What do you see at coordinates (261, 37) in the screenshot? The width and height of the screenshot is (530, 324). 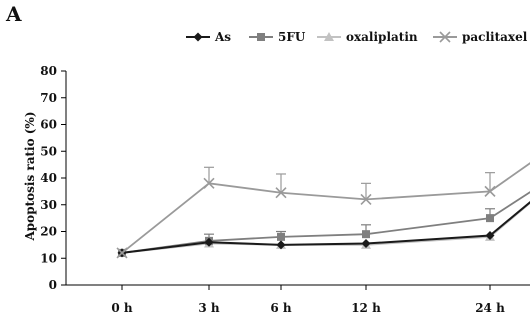 I see `legend-marker-5FU` at bounding box center [261, 37].